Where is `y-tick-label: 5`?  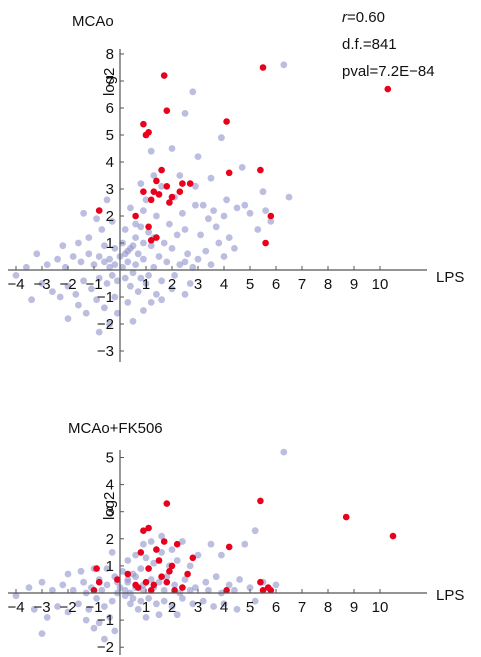
y-tick-label: 5 is located at coordinates (110, 135).